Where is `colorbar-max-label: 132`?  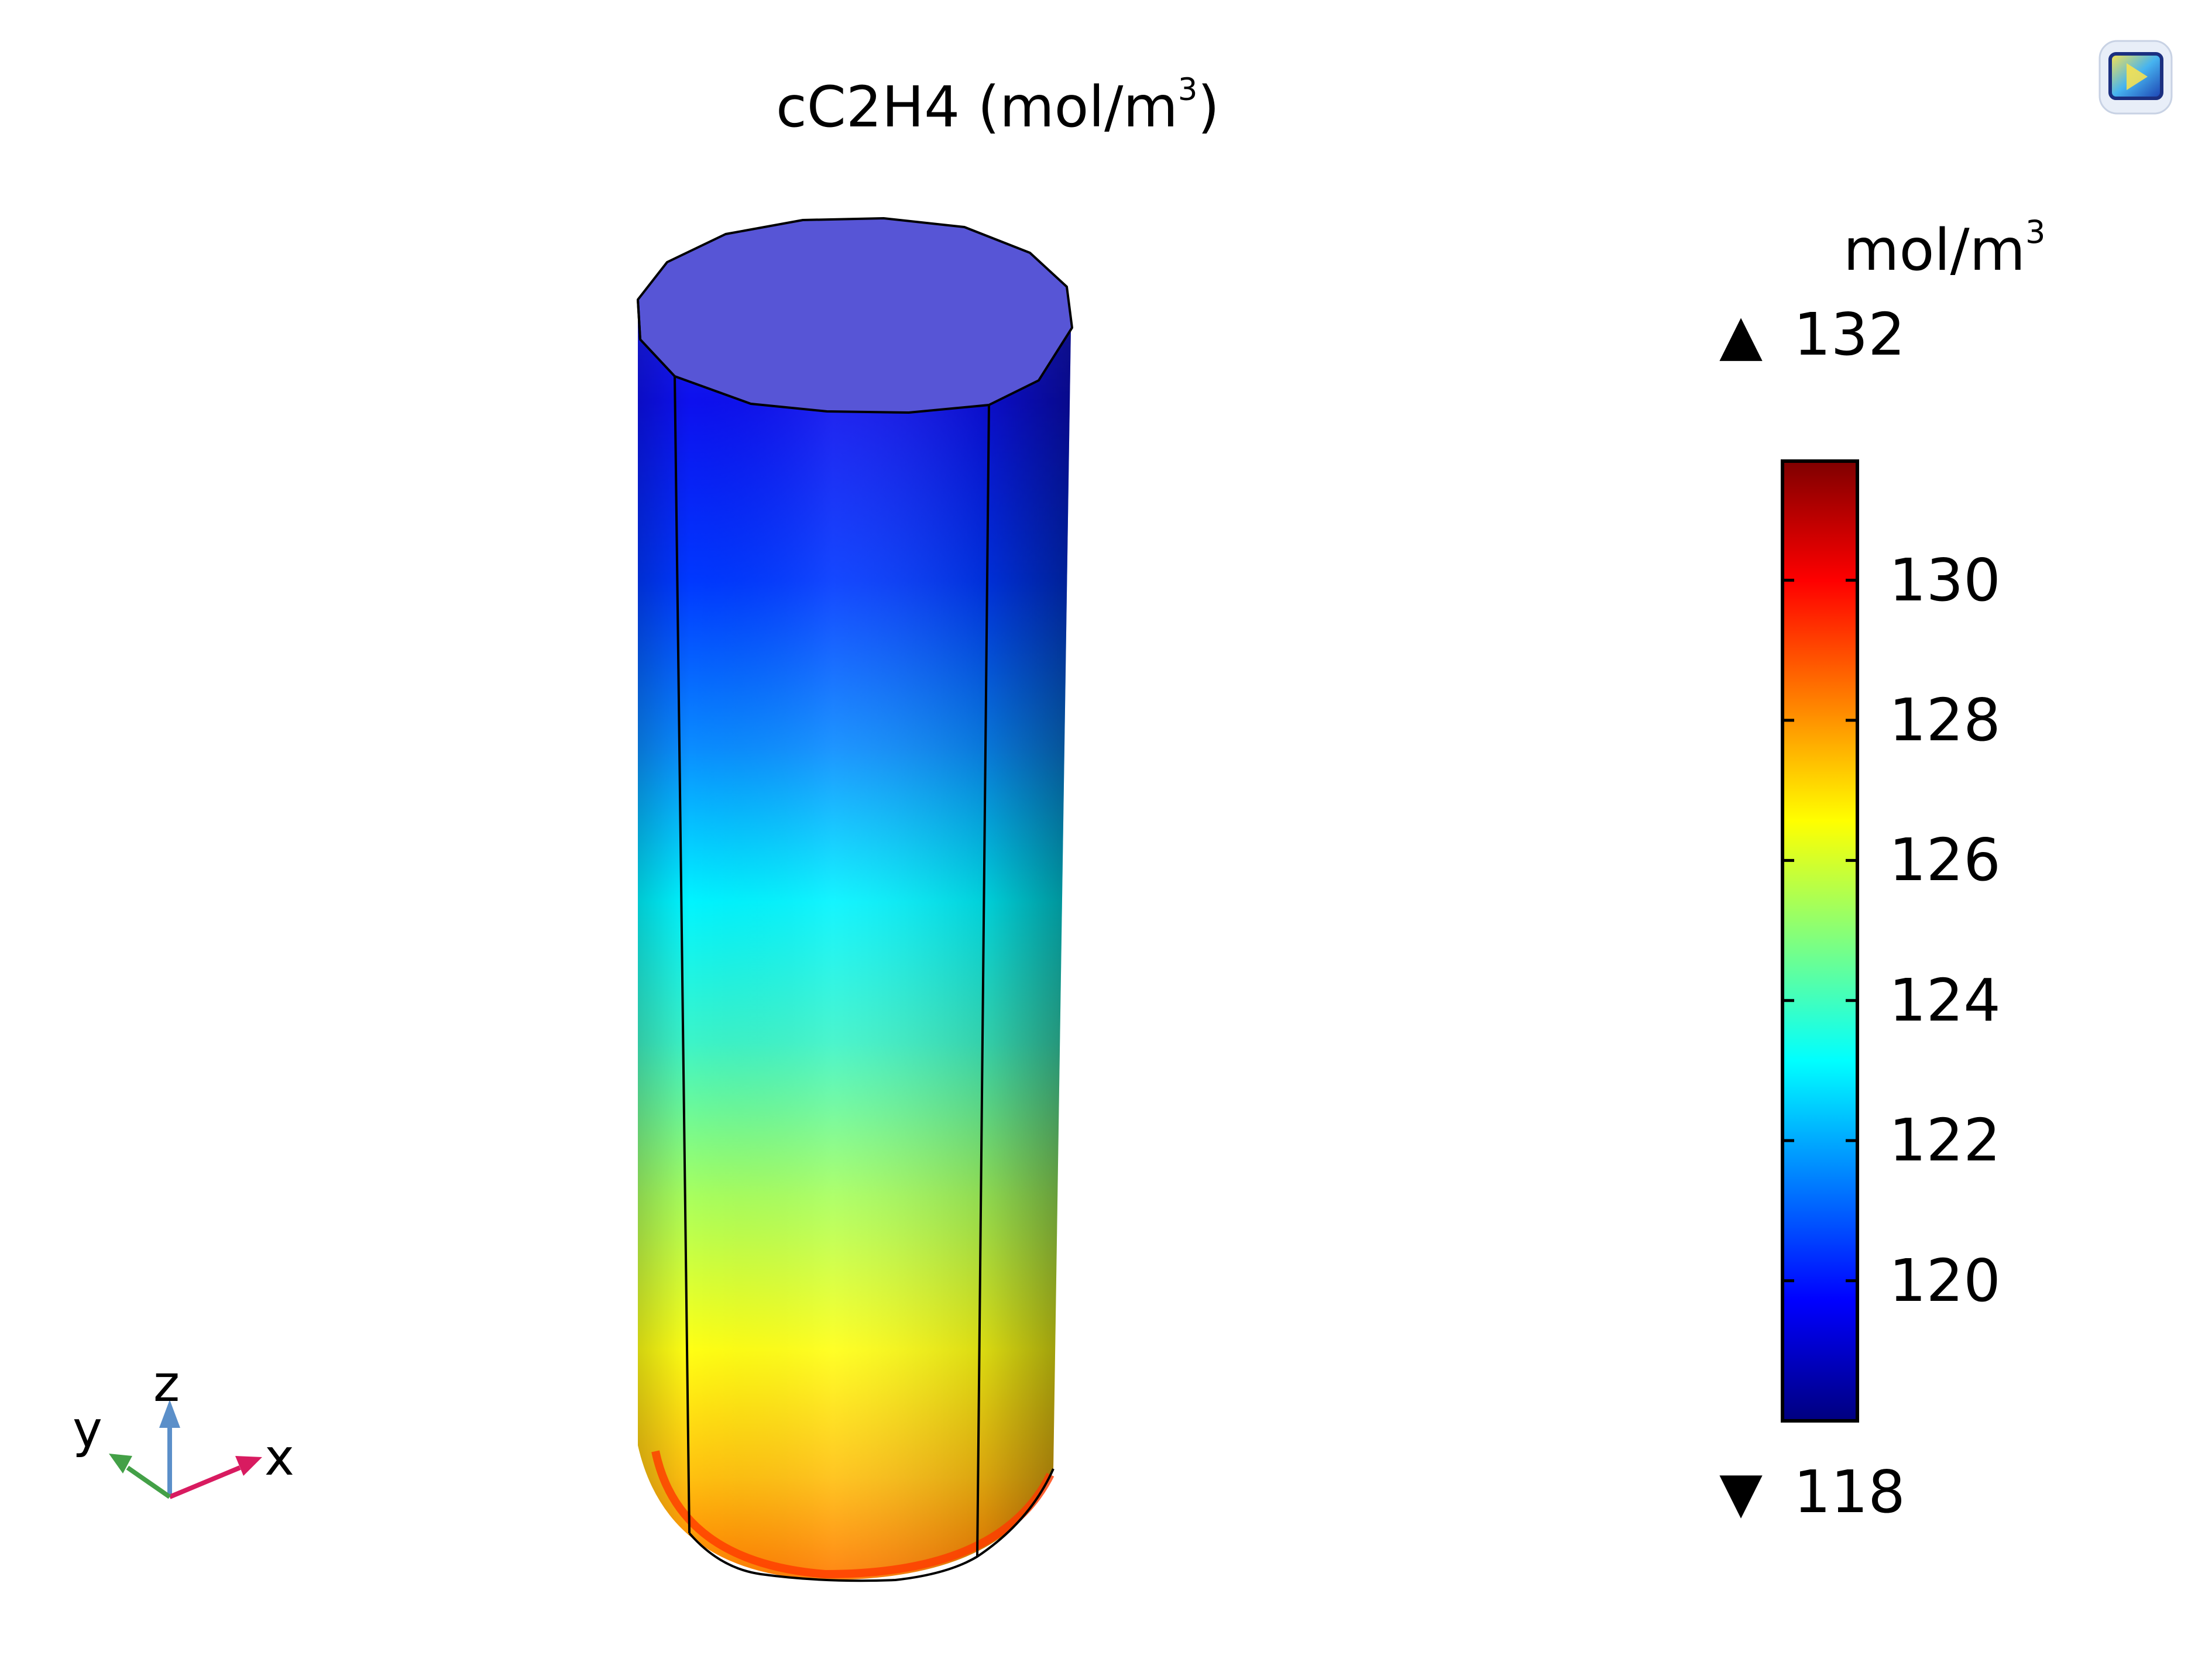
colorbar-max-label: 132 is located at coordinates (1849, 334).